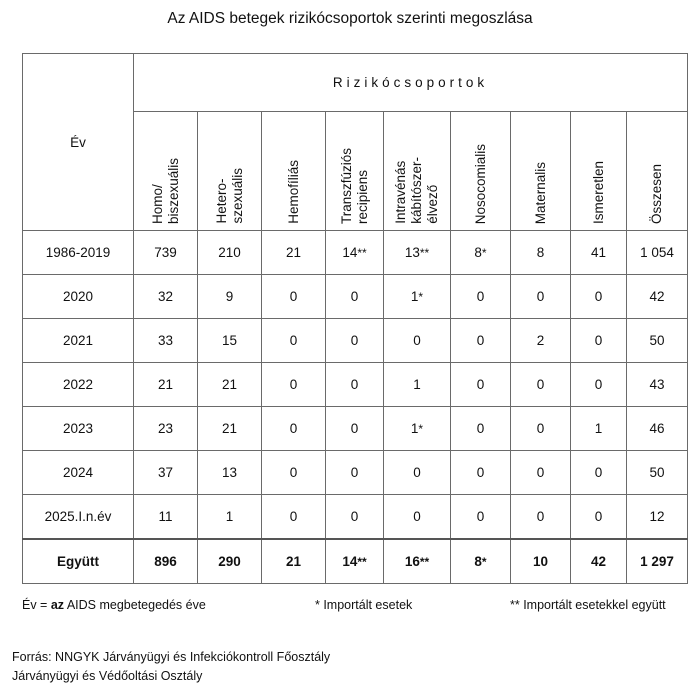 Image resolution: width=700 pixels, height=692 pixels. What do you see at coordinates (354, 185) in the screenshot?
I see `header-label-transfusion: Transzfúziós recipiens` at bounding box center [354, 185].